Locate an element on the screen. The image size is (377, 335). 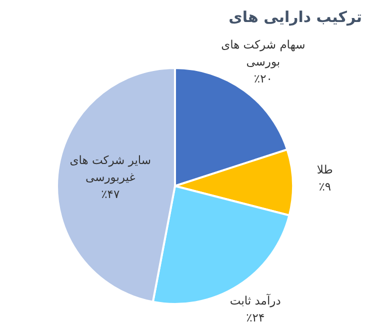
slice-label: درآمد ثابت is located at coordinates (255, 301).